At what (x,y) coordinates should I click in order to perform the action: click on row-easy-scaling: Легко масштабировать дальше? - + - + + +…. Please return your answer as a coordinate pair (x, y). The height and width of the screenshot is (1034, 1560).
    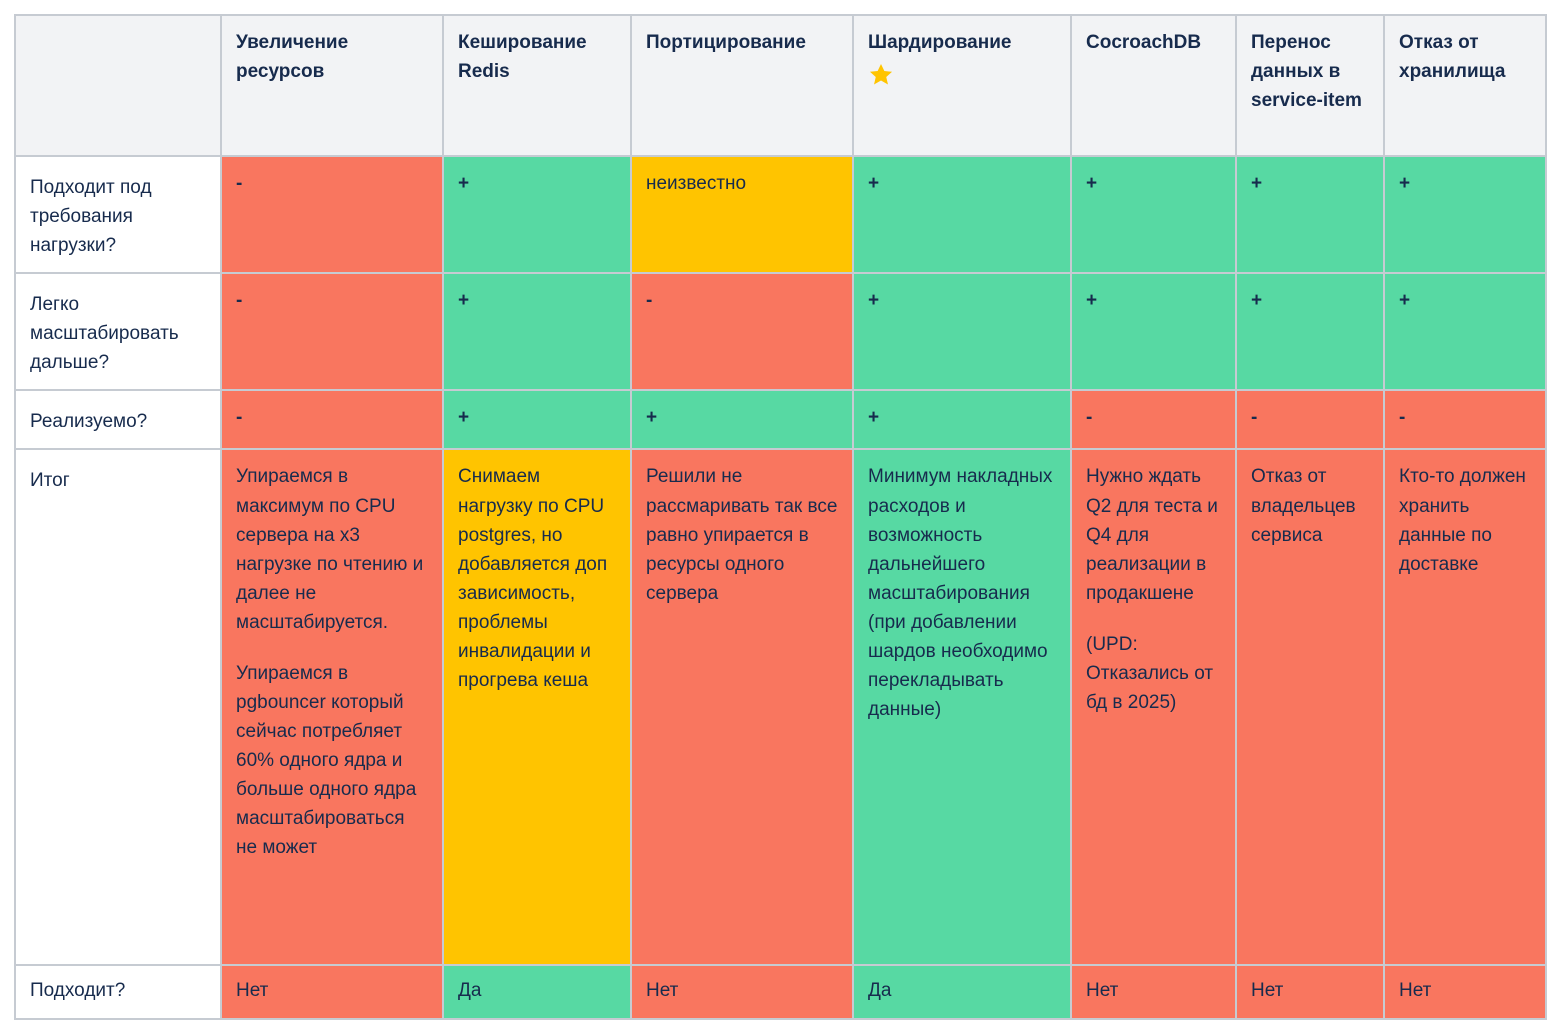
    Looking at the image, I should click on (780, 332).